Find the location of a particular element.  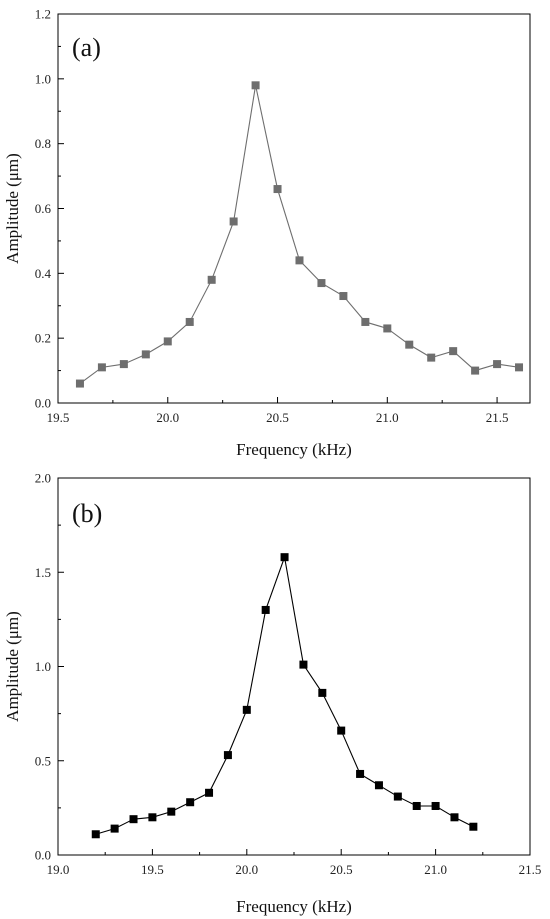

y-tick-label: 1.2 is located at coordinates (43, 14).